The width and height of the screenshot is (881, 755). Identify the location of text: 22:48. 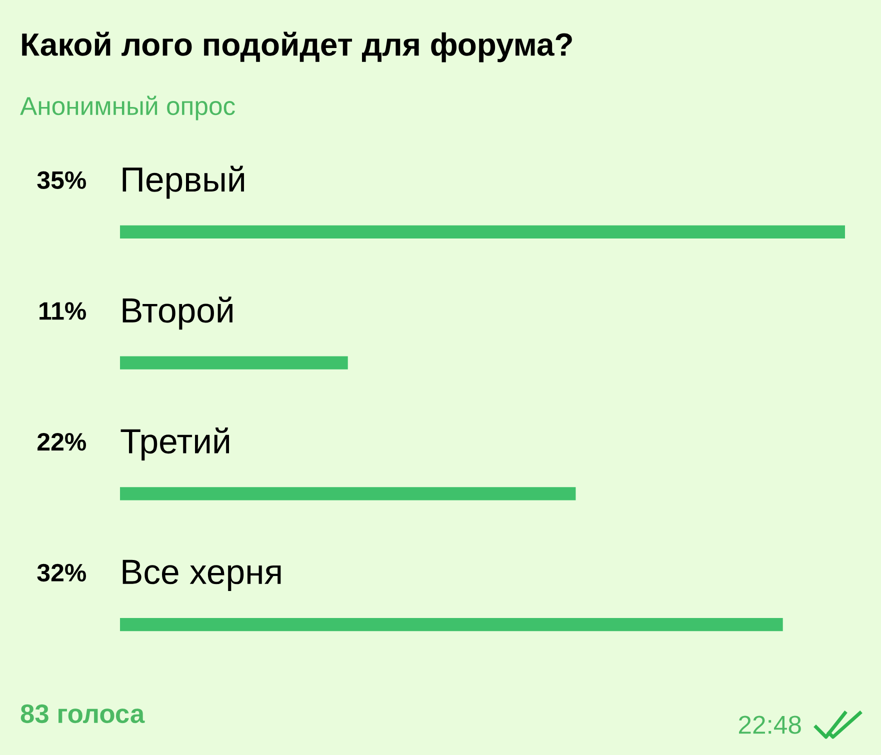
(770, 725).